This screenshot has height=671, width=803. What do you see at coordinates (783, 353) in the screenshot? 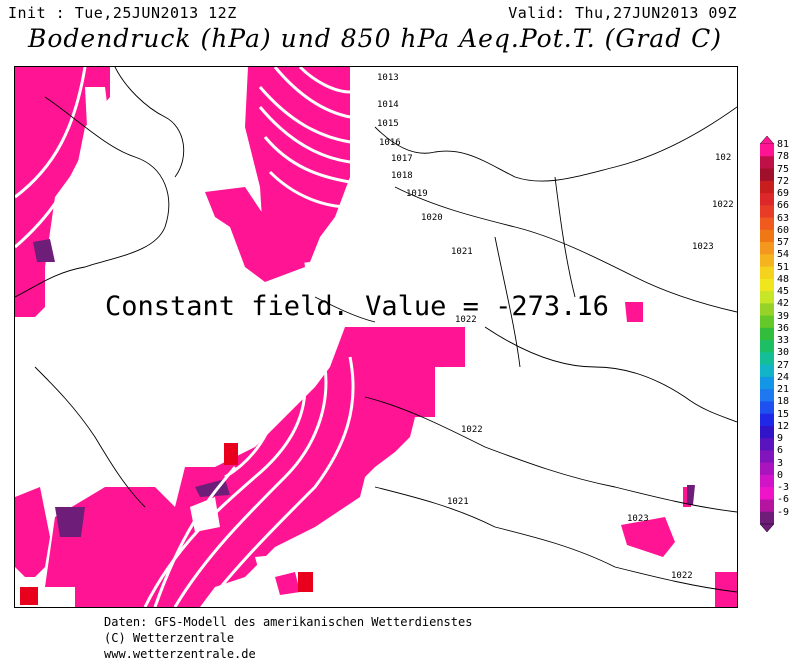
I see `legend-tick-label: 30` at bounding box center [783, 353].